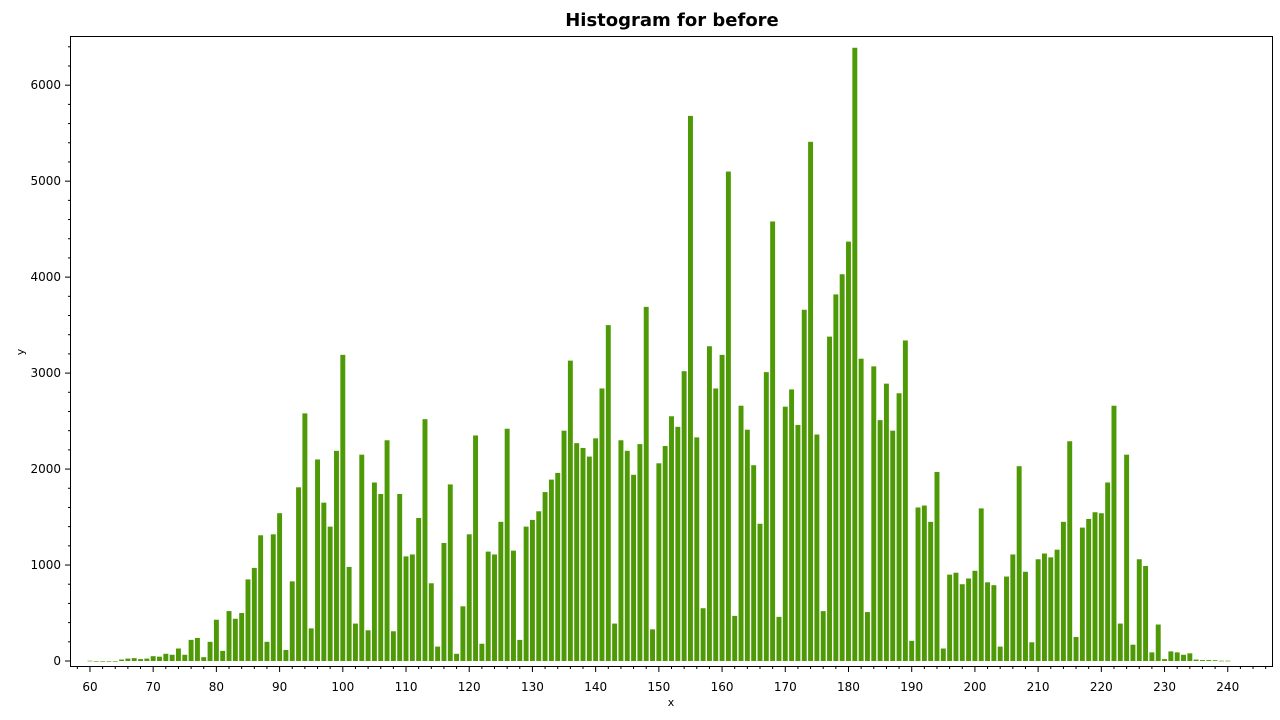 The height and width of the screenshot is (720, 1280). What do you see at coordinates (50, 357) in the screenshot?
I see `y-axis-ticks: 0 1000 2000 3000 4000 5000 6000` at bounding box center [50, 357].